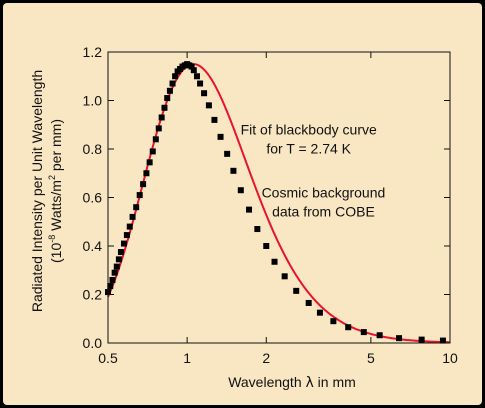 This screenshot has width=485, height=408. Describe the element at coordinates (93, 149) in the screenshot. I see `y-tick-label: 0.8` at that location.